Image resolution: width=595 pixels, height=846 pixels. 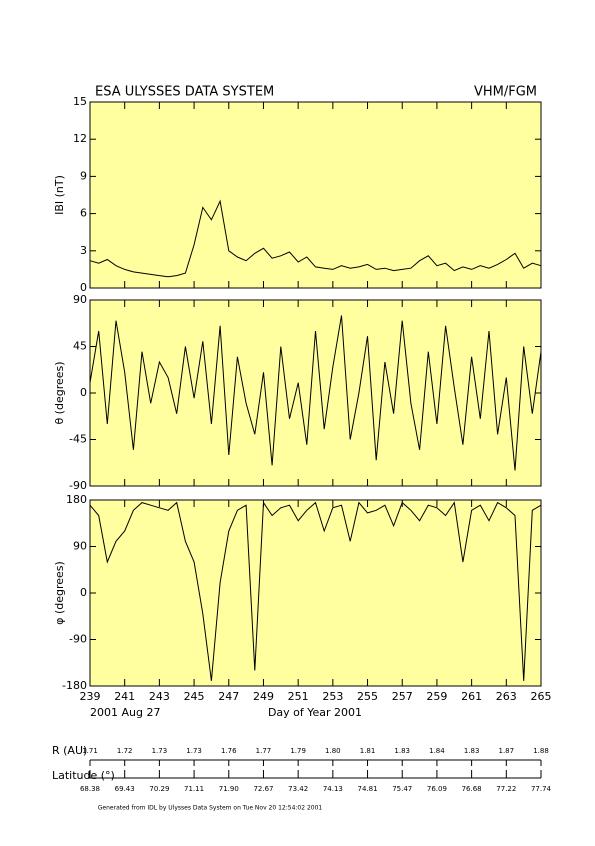 What do you see at coordinates (437, 751) in the screenshot?
I see `r-value: 1.84` at bounding box center [437, 751].